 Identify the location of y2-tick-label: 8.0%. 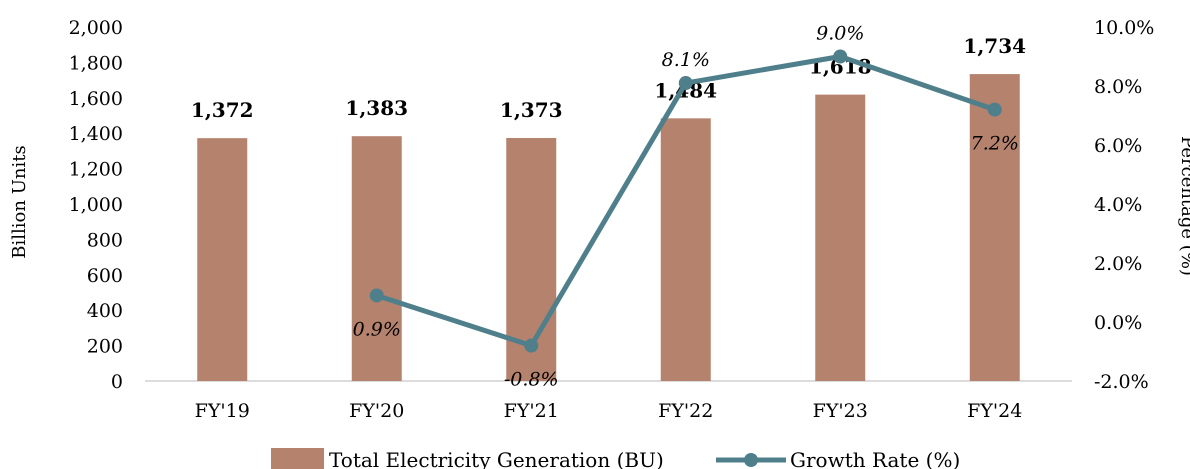
(1118, 87).